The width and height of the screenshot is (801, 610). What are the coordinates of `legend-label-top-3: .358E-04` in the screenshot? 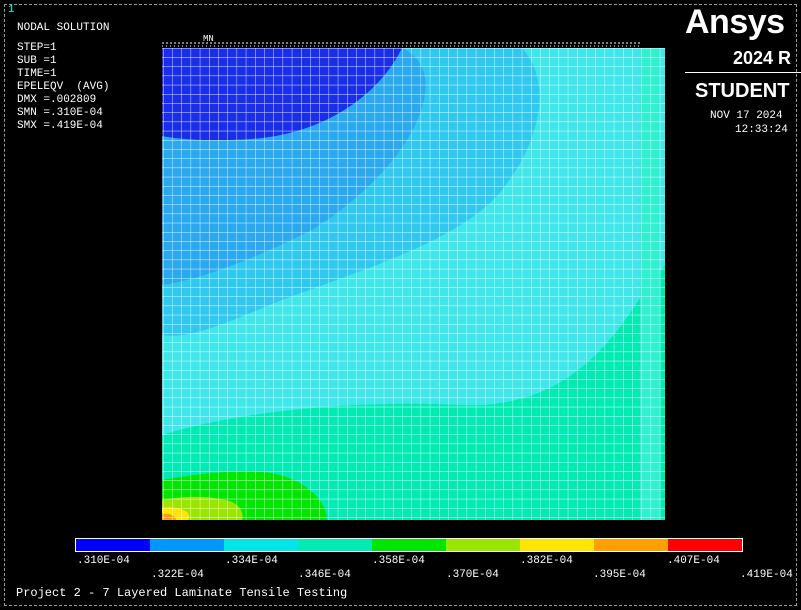 It's located at (398, 561).